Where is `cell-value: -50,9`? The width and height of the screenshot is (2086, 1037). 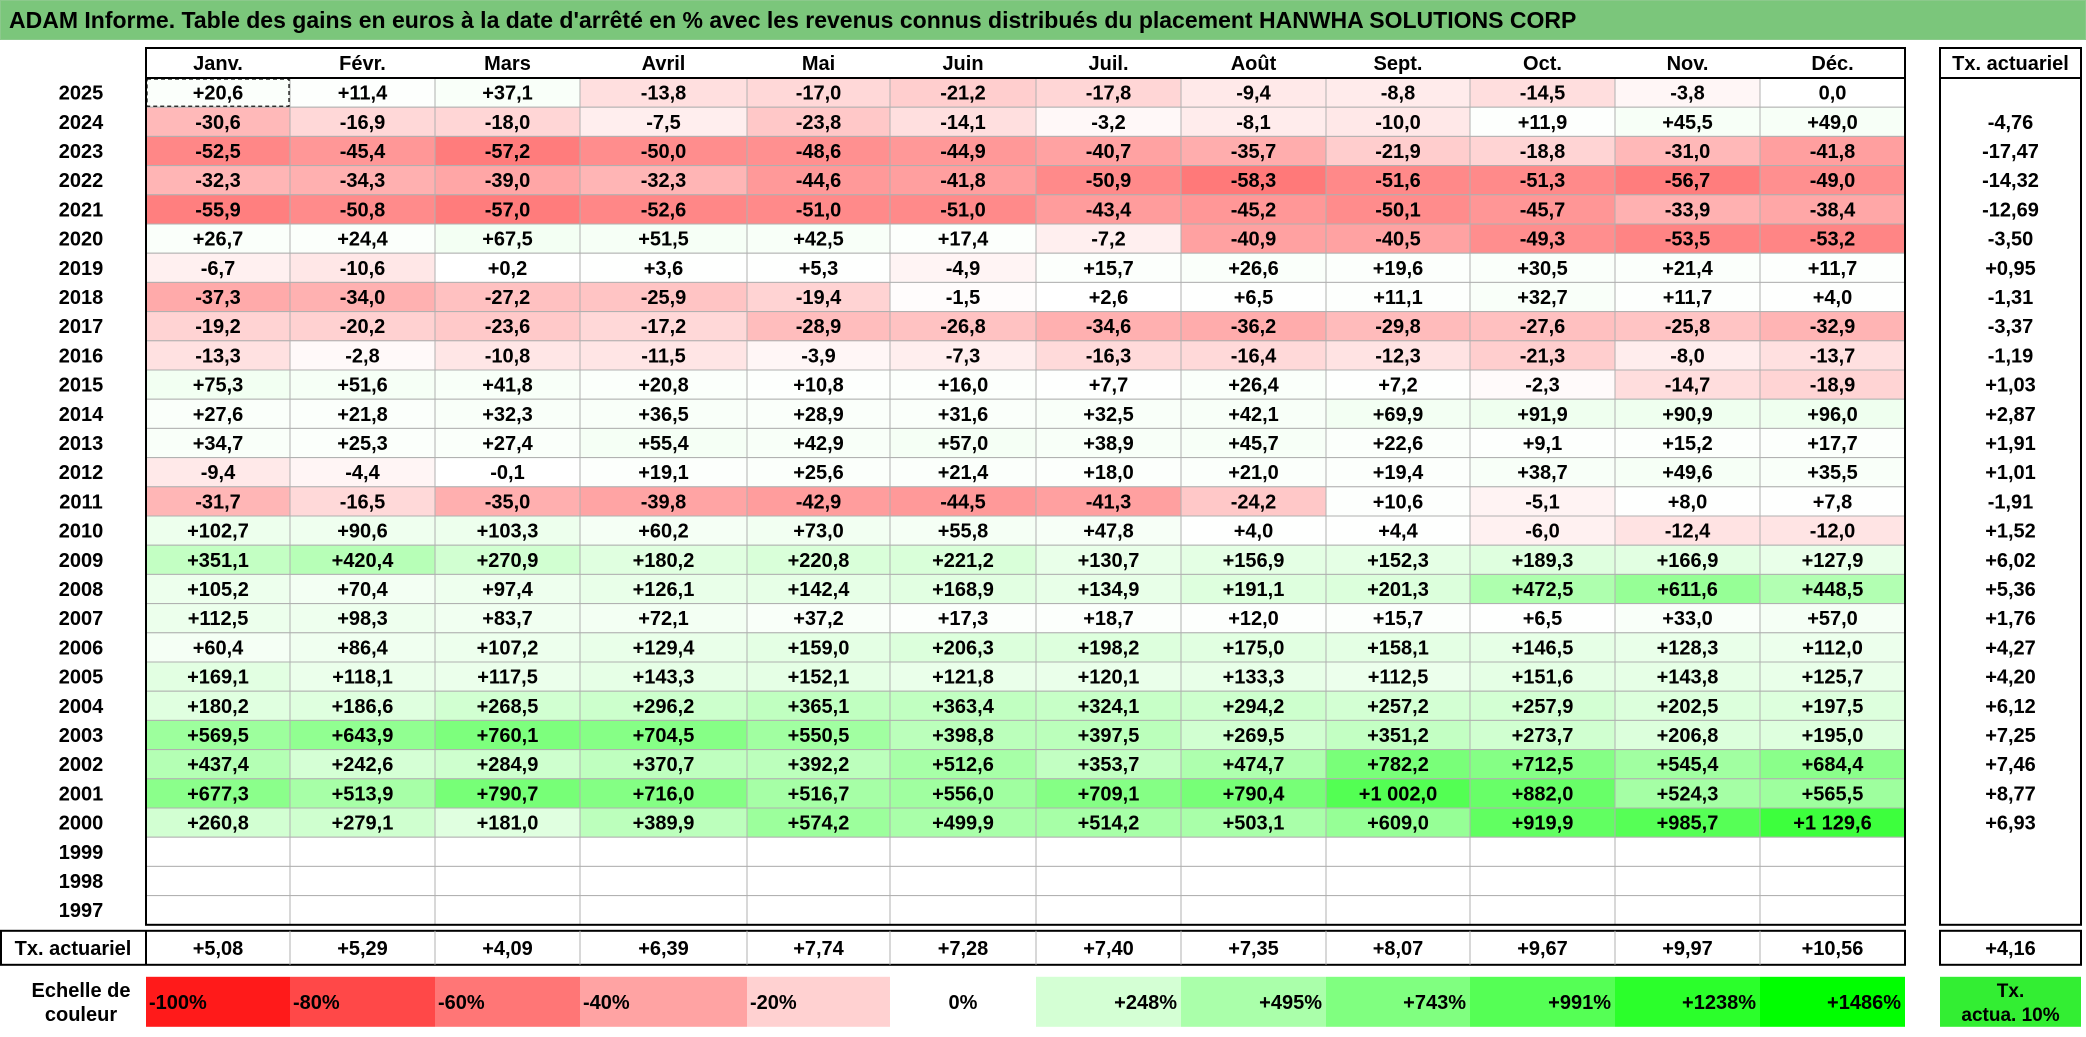
cell-value: -50,9 is located at coordinates (1109, 181).